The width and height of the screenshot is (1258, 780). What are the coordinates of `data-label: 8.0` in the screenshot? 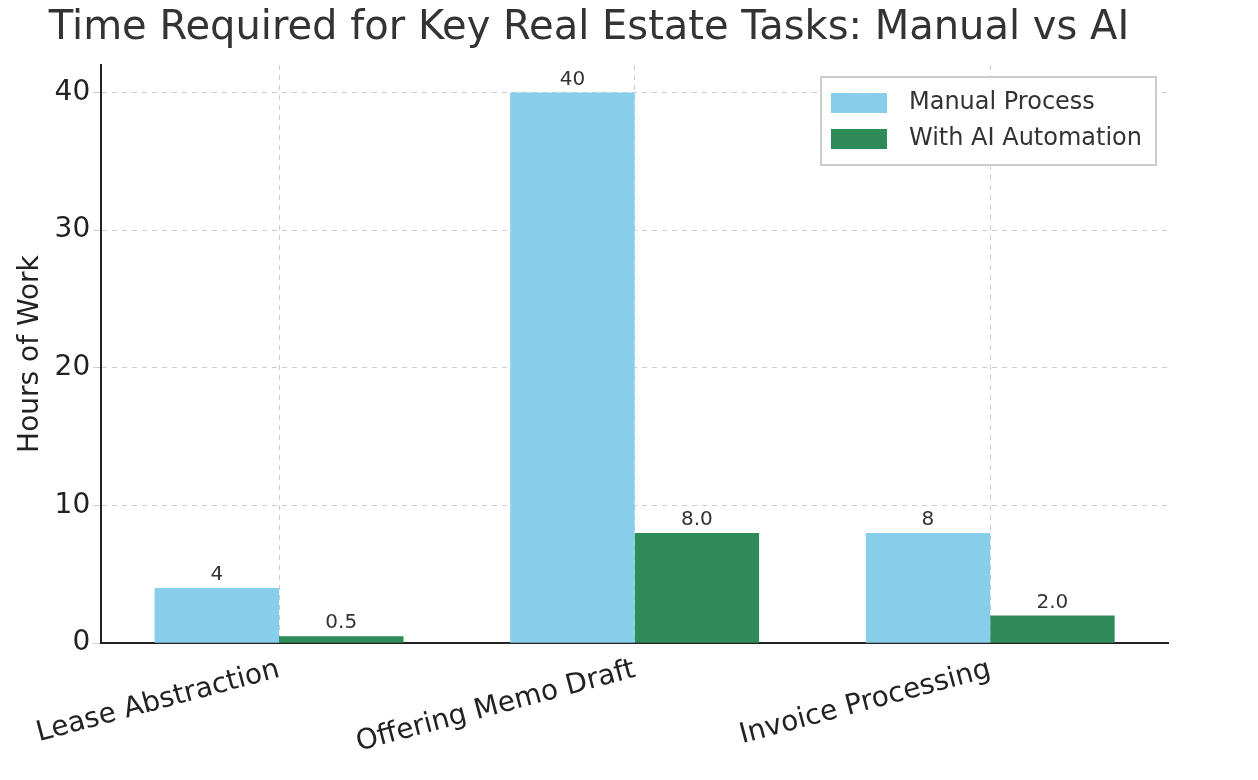 It's located at (696, 518).